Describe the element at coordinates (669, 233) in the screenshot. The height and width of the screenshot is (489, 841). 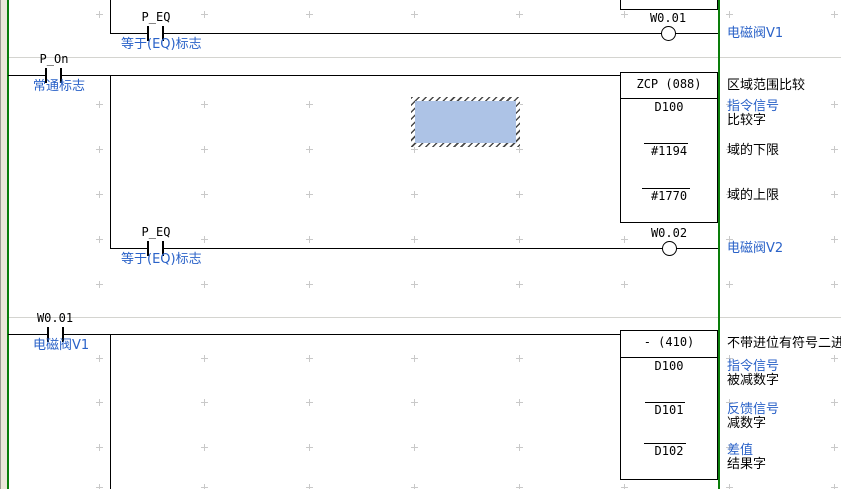
I see `coil-label: W0.02` at that location.